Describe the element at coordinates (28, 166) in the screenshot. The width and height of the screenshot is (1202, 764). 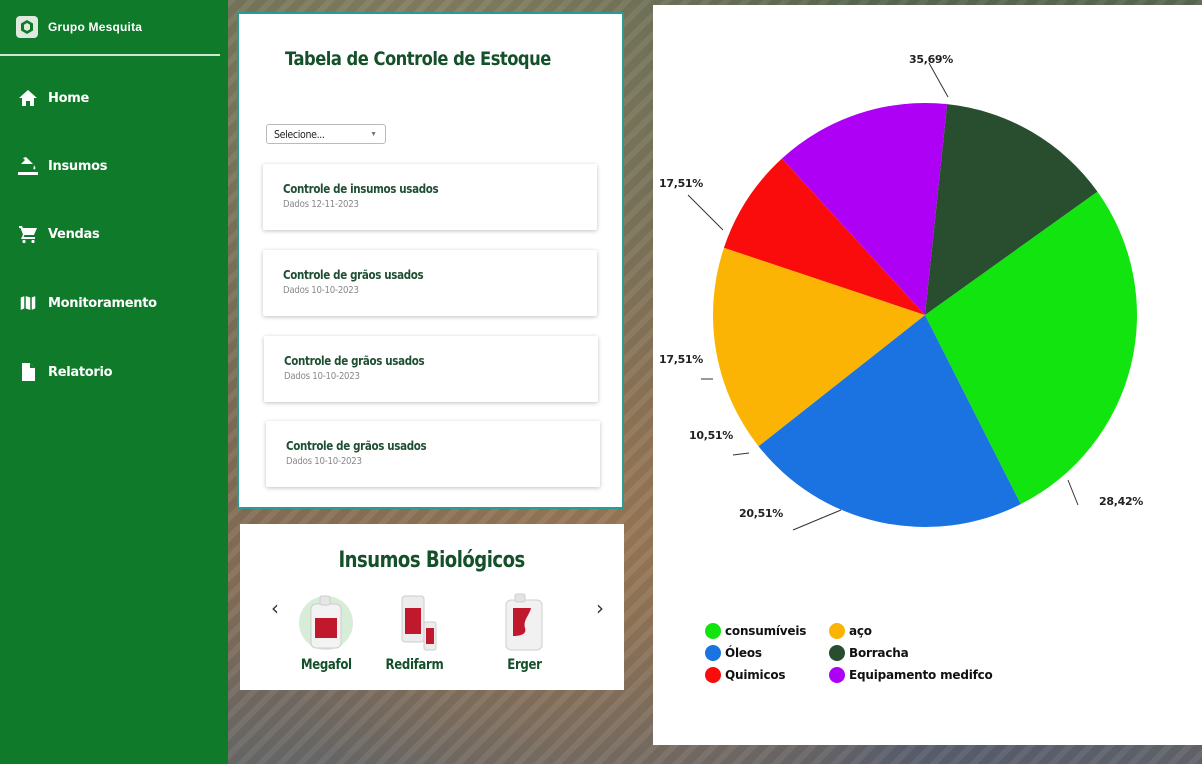
I see `paint-bucket-icon` at that location.